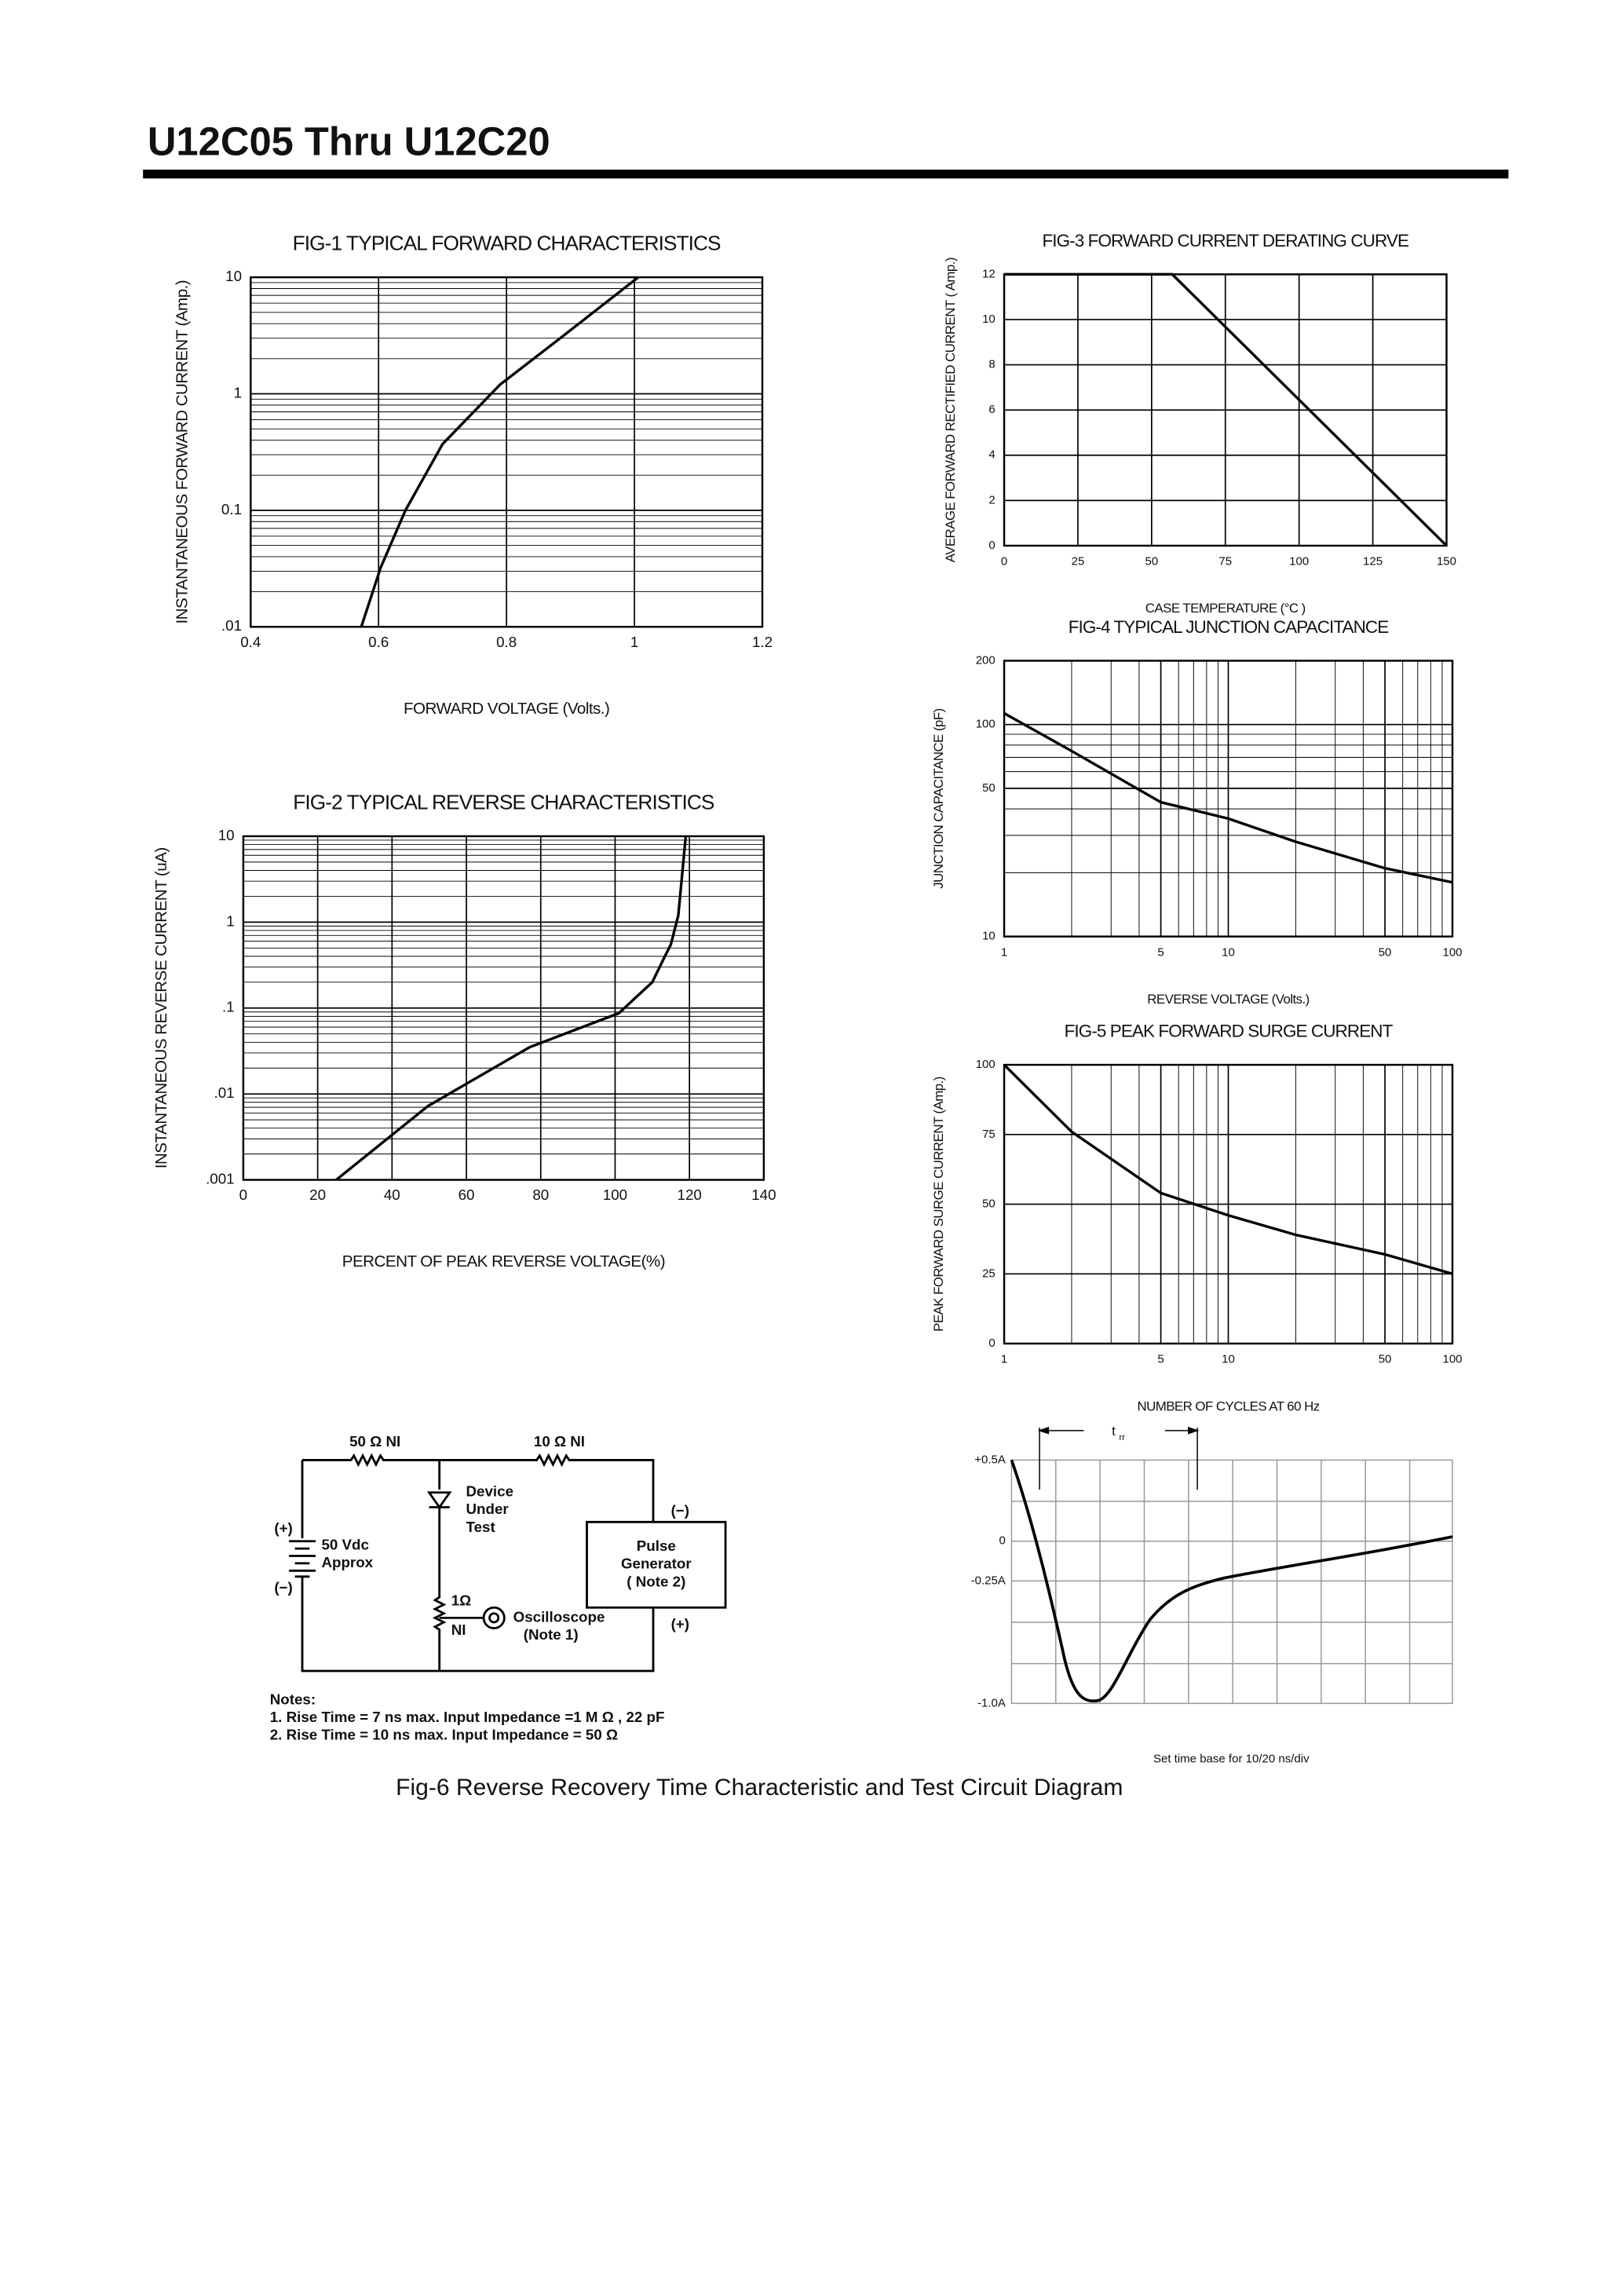 The height and width of the screenshot is (2296, 1622). I want to click on y-label: 0, so click(1002, 1541).